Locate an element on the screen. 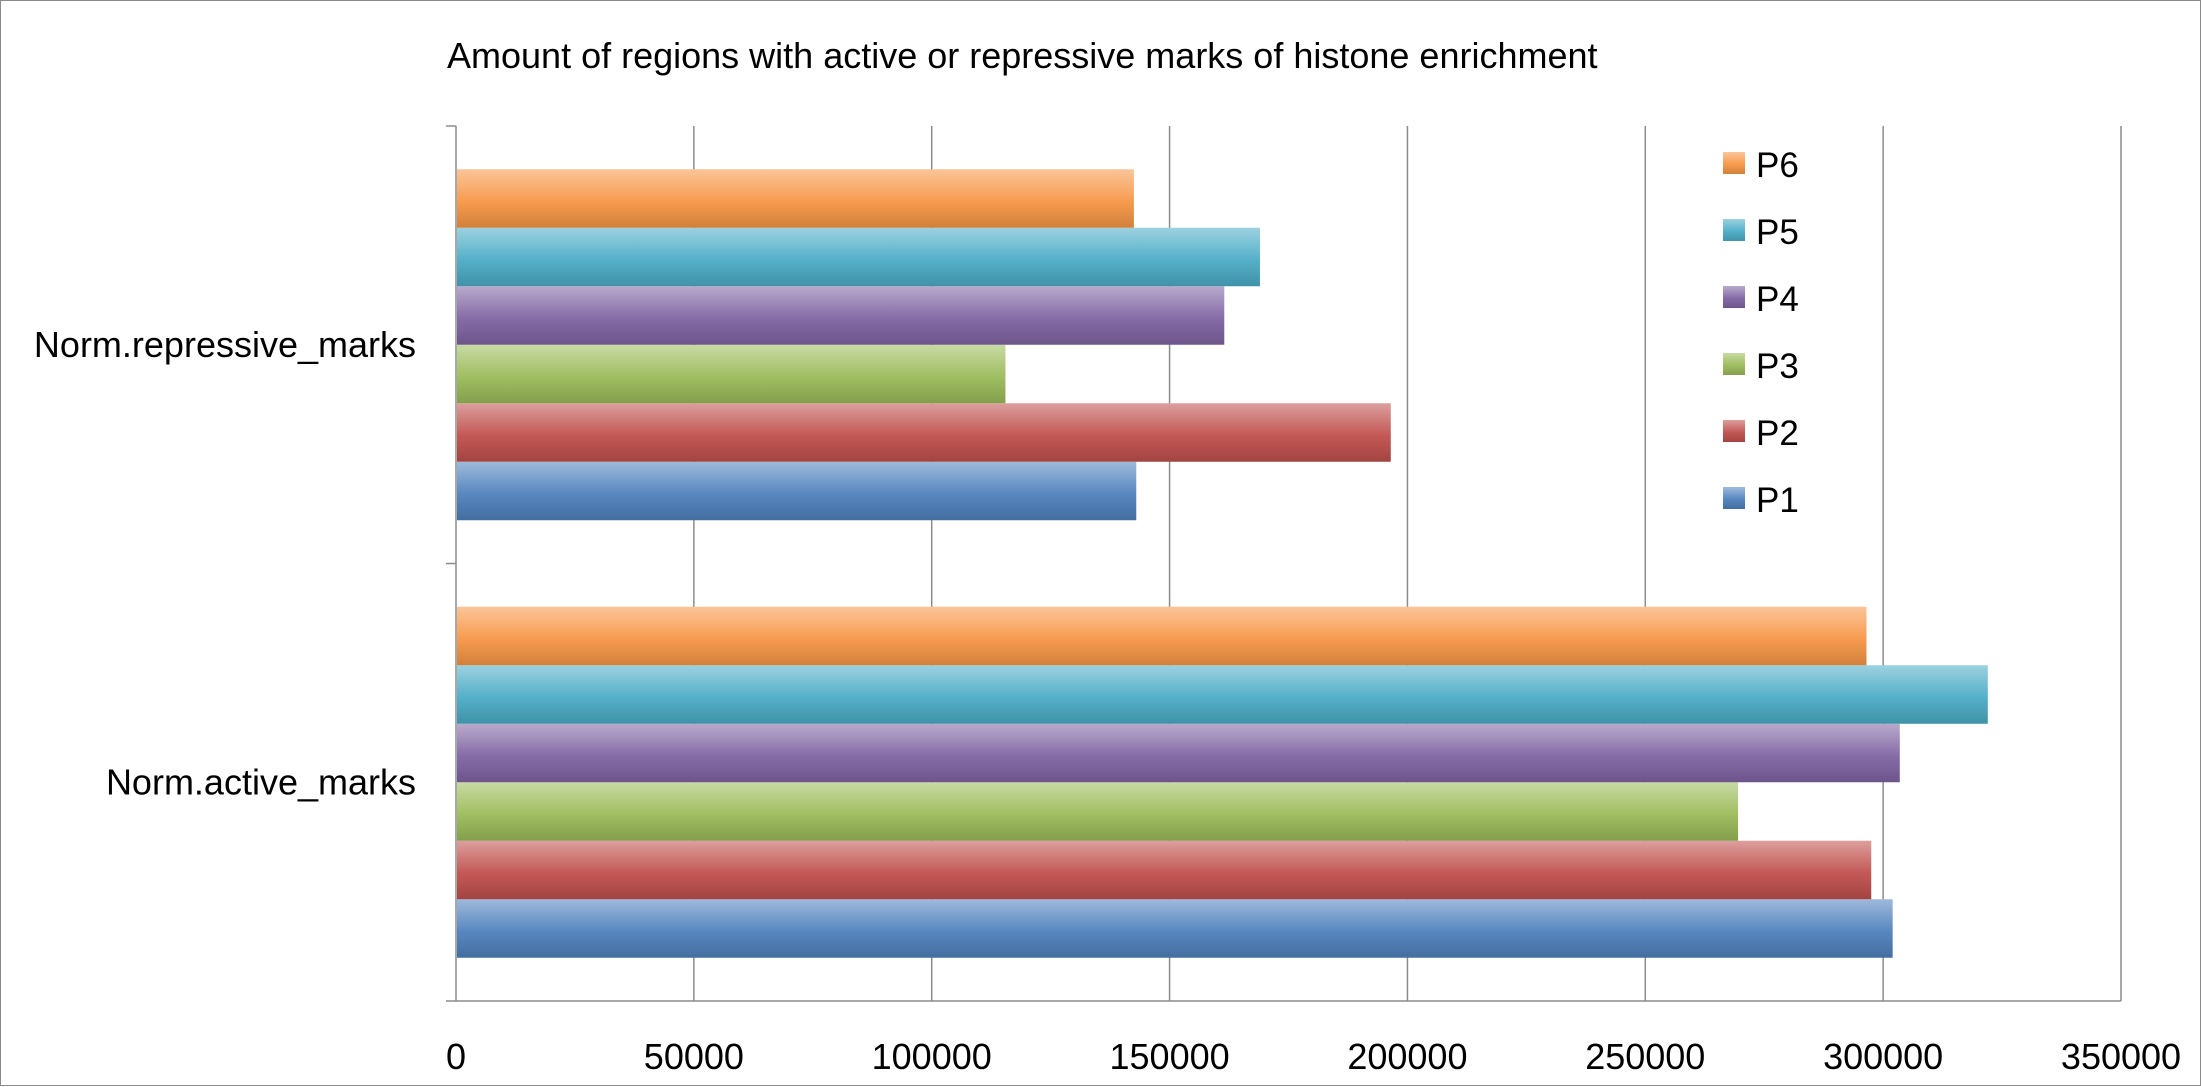 Image resolution: width=2201 pixels, height=1087 pixels. bar-p3-norm-active-marks is located at coordinates (1098, 811).